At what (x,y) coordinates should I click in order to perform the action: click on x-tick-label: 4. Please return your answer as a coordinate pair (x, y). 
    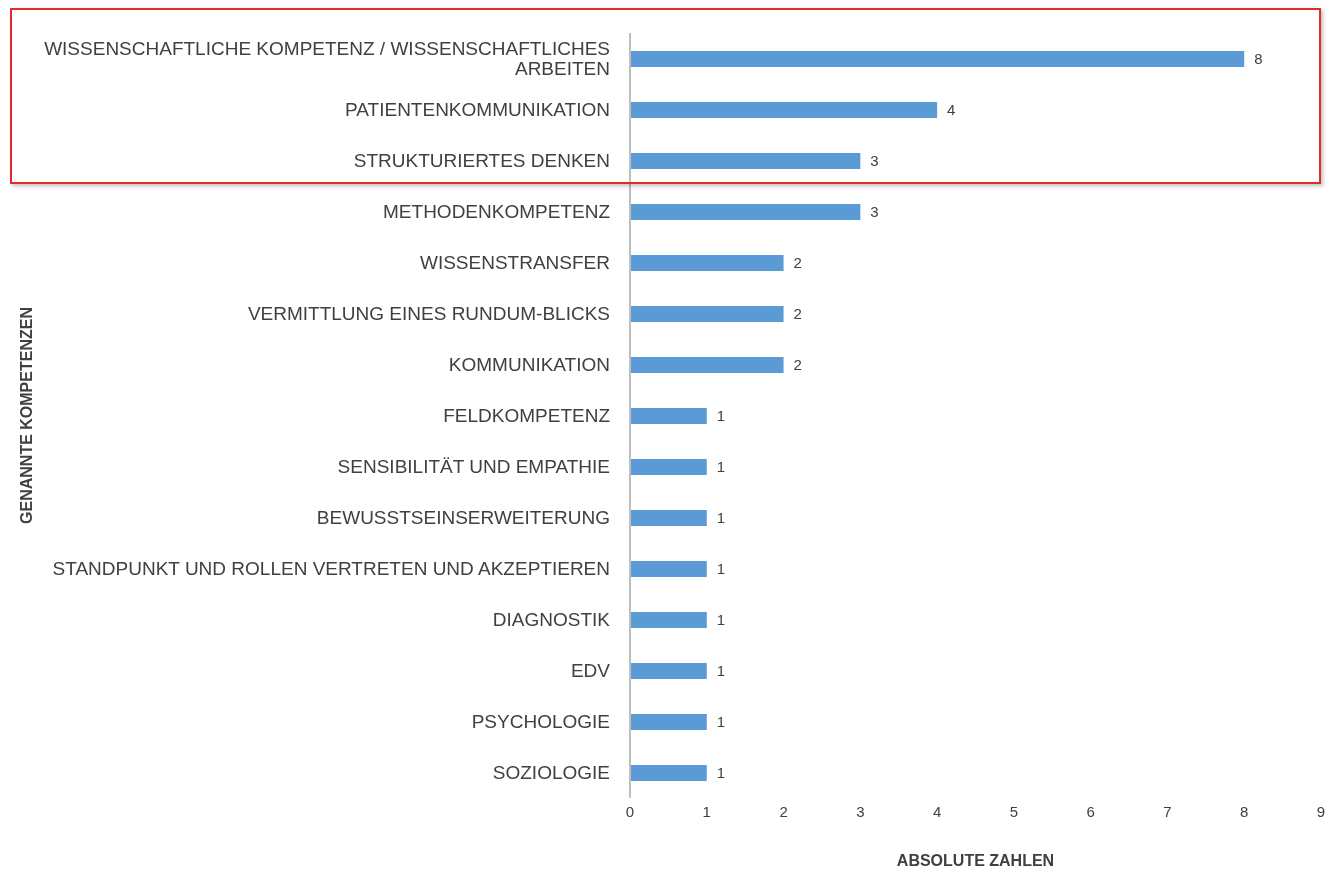
    Looking at the image, I should click on (937, 811).